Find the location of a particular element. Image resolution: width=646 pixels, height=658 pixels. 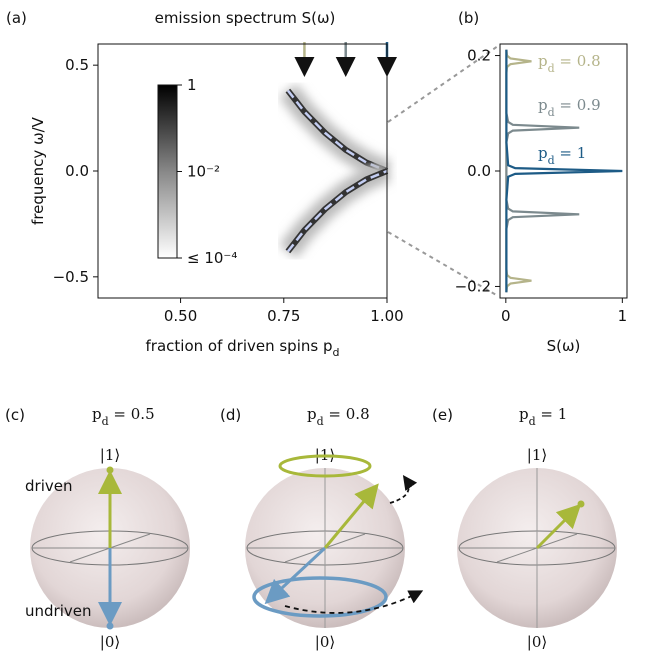

x-tick-label: 1.00 is located at coordinates (386, 316).